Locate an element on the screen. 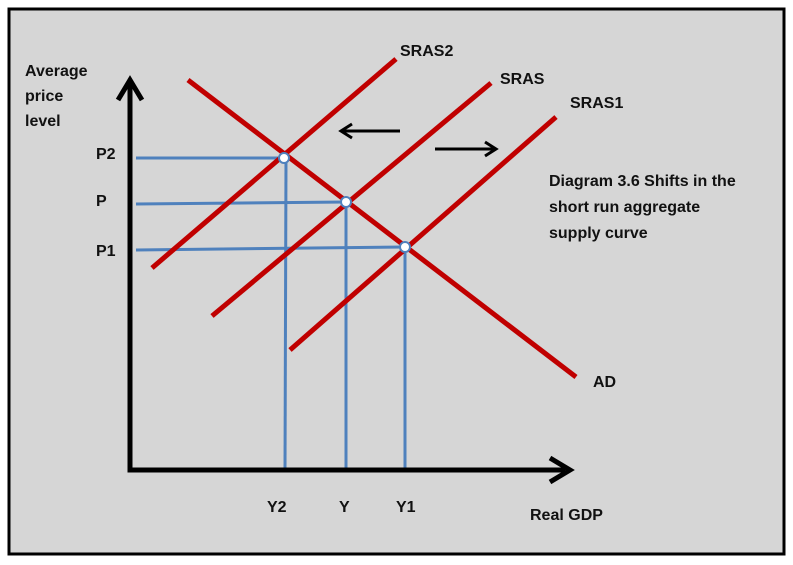 The width and height of the screenshot is (793, 565). curve-label: SRAS is located at coordinates (522, 79).